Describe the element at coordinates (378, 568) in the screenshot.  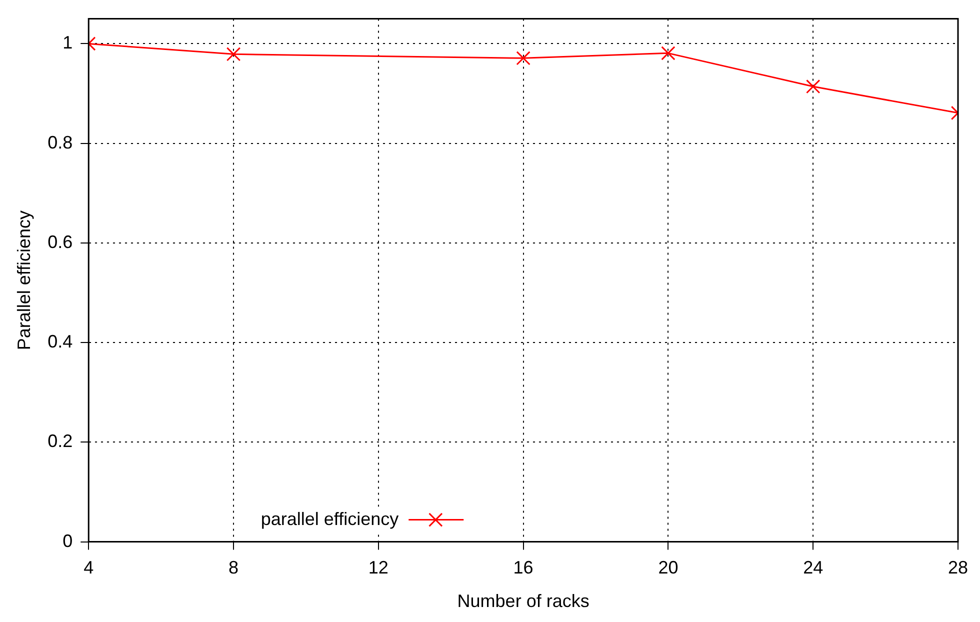
I see `x-tick-label: 12` at that location.